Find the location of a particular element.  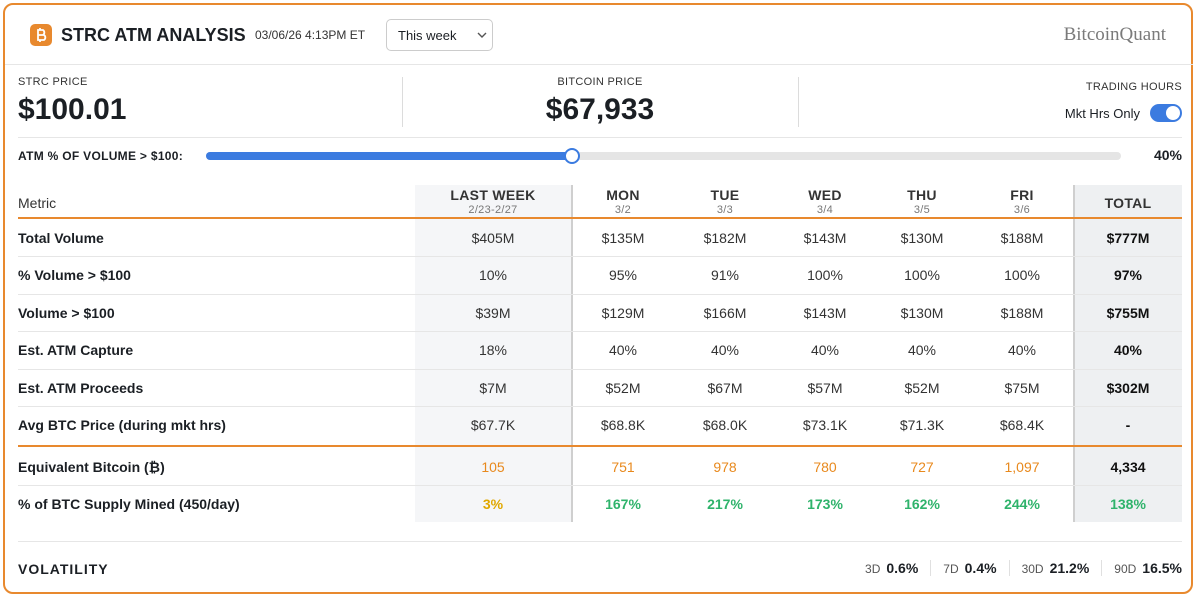

column-header: Metric is located at coordinates (37, 203).